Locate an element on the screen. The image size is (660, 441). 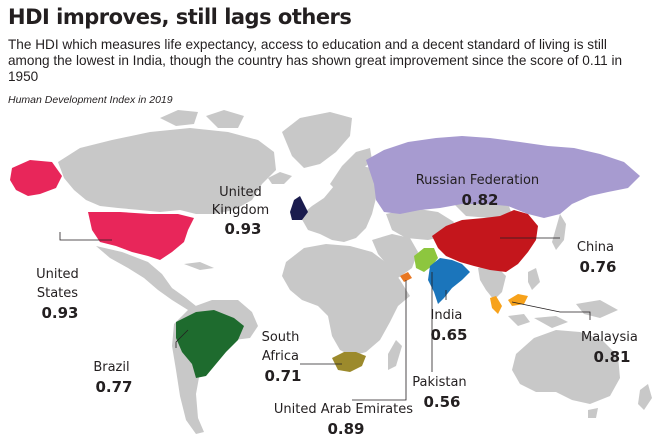
label-south-africa: South Africa 0.71 is located at coordinates (283, 355).